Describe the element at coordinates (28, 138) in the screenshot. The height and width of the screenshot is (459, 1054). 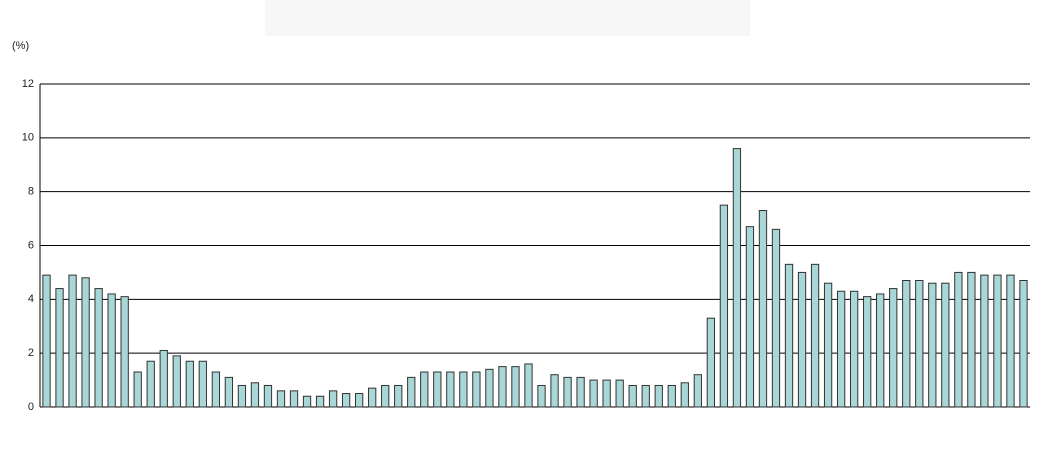
I see `y-tick-label: 10` at that location.